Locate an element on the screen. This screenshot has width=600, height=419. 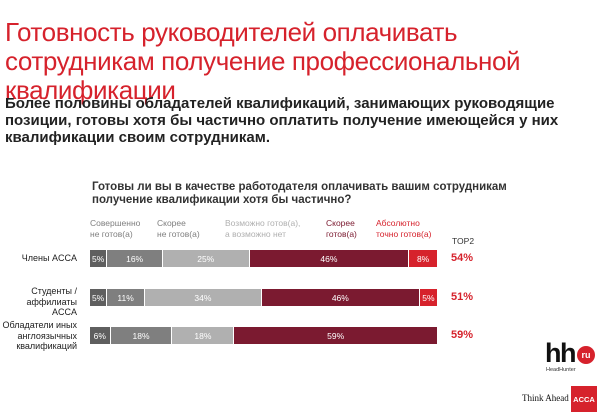
legend-item: Абсолютно точно готов(а) is located at coordinates (404, 228).